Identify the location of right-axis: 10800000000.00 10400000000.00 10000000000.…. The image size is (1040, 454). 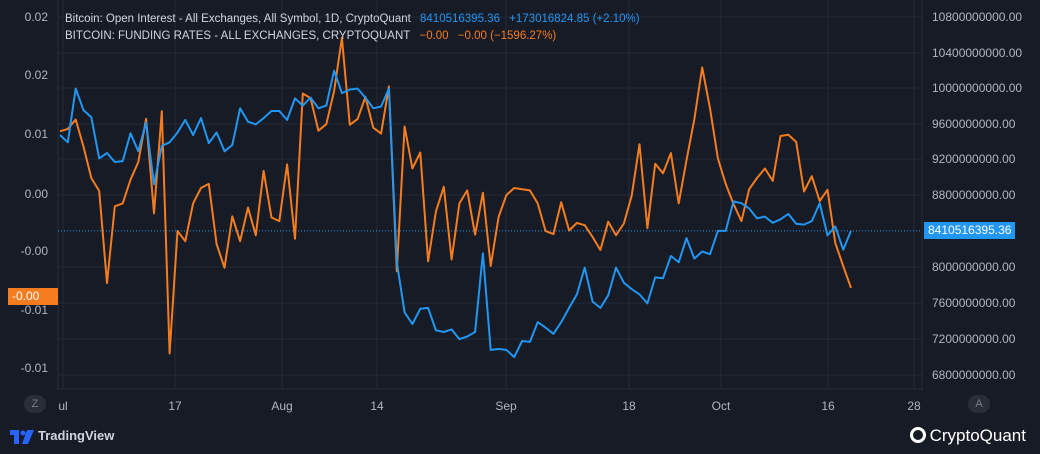
(977, 196).